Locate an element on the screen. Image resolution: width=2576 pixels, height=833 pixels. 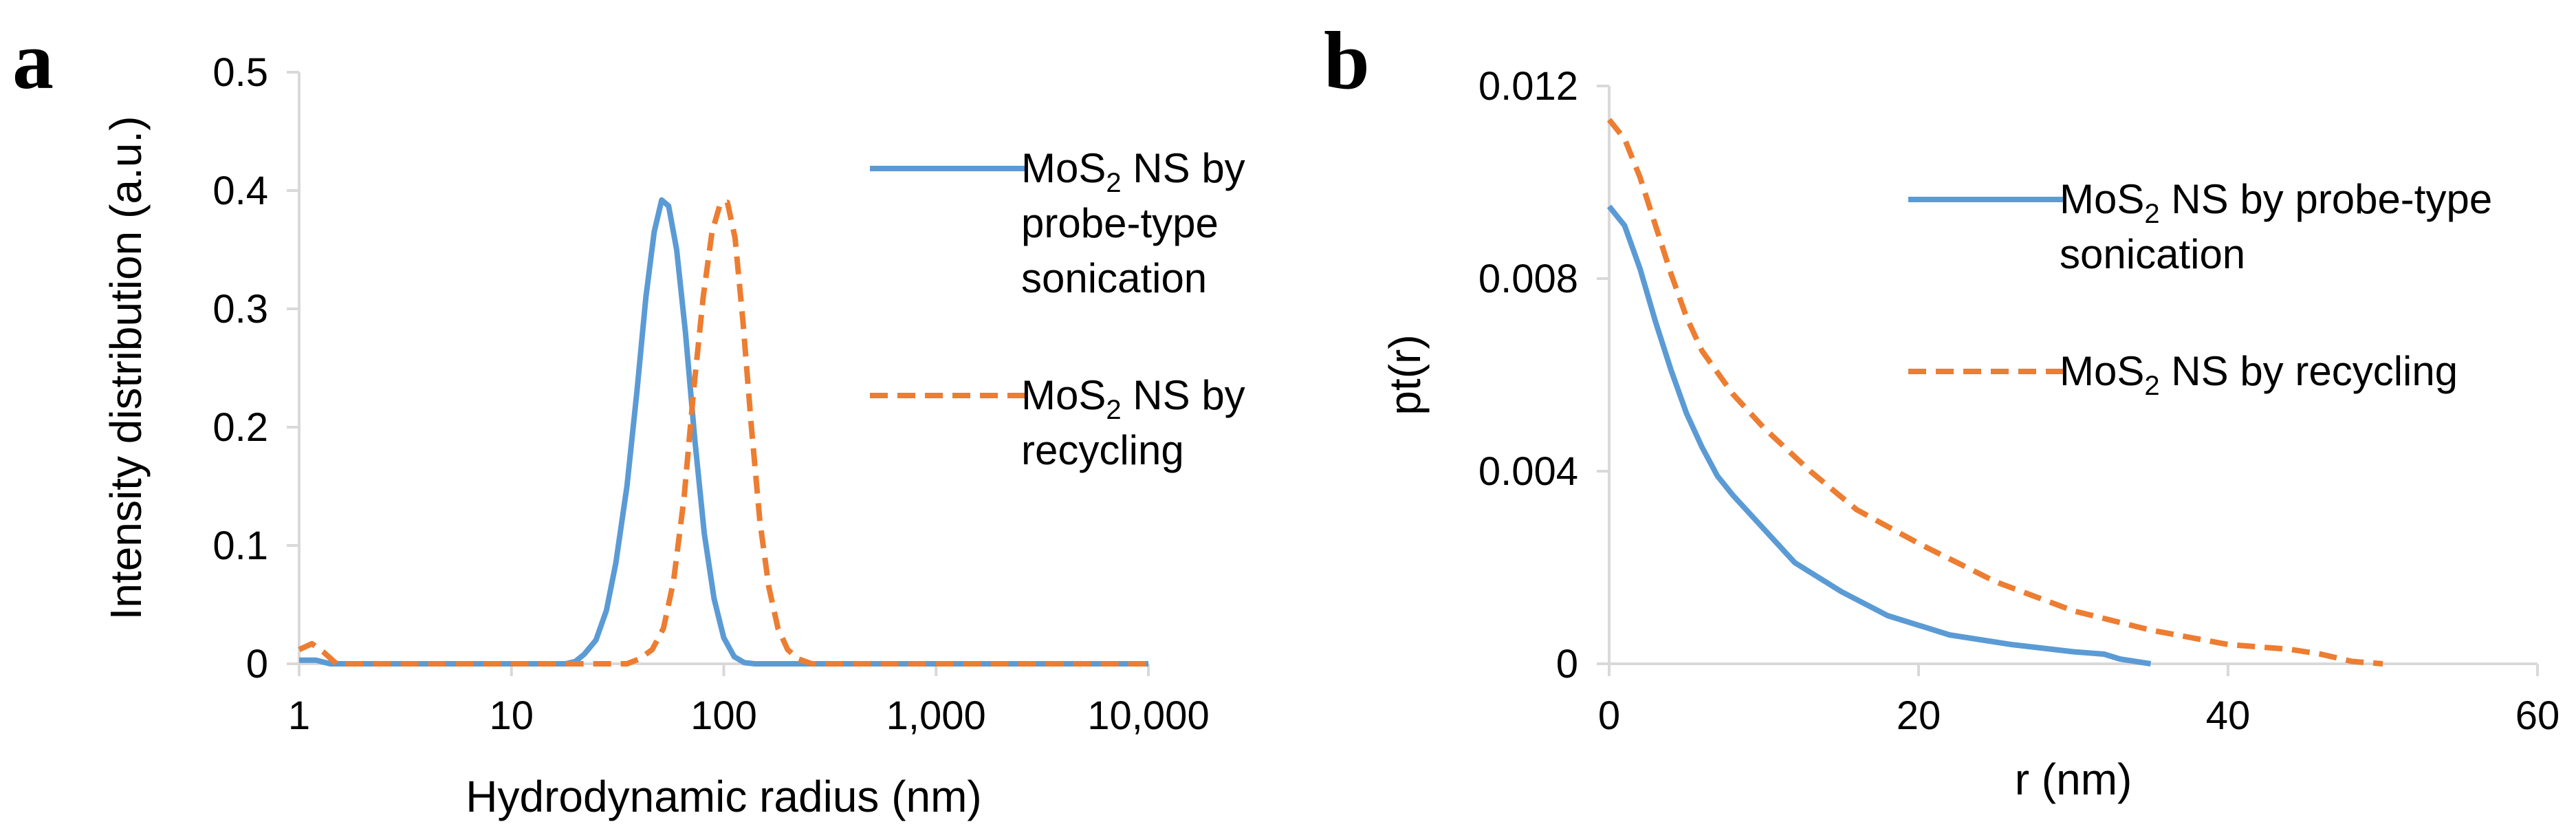
y-tick-label: 0.3 is located at coordinates (240, 309).